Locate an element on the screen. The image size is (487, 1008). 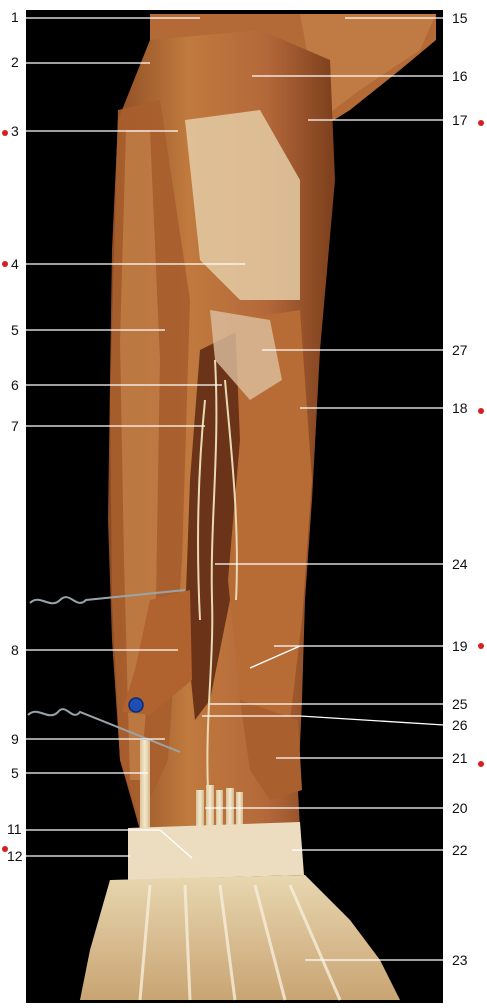
label-15: 15 is located at coordinates (460, 18).